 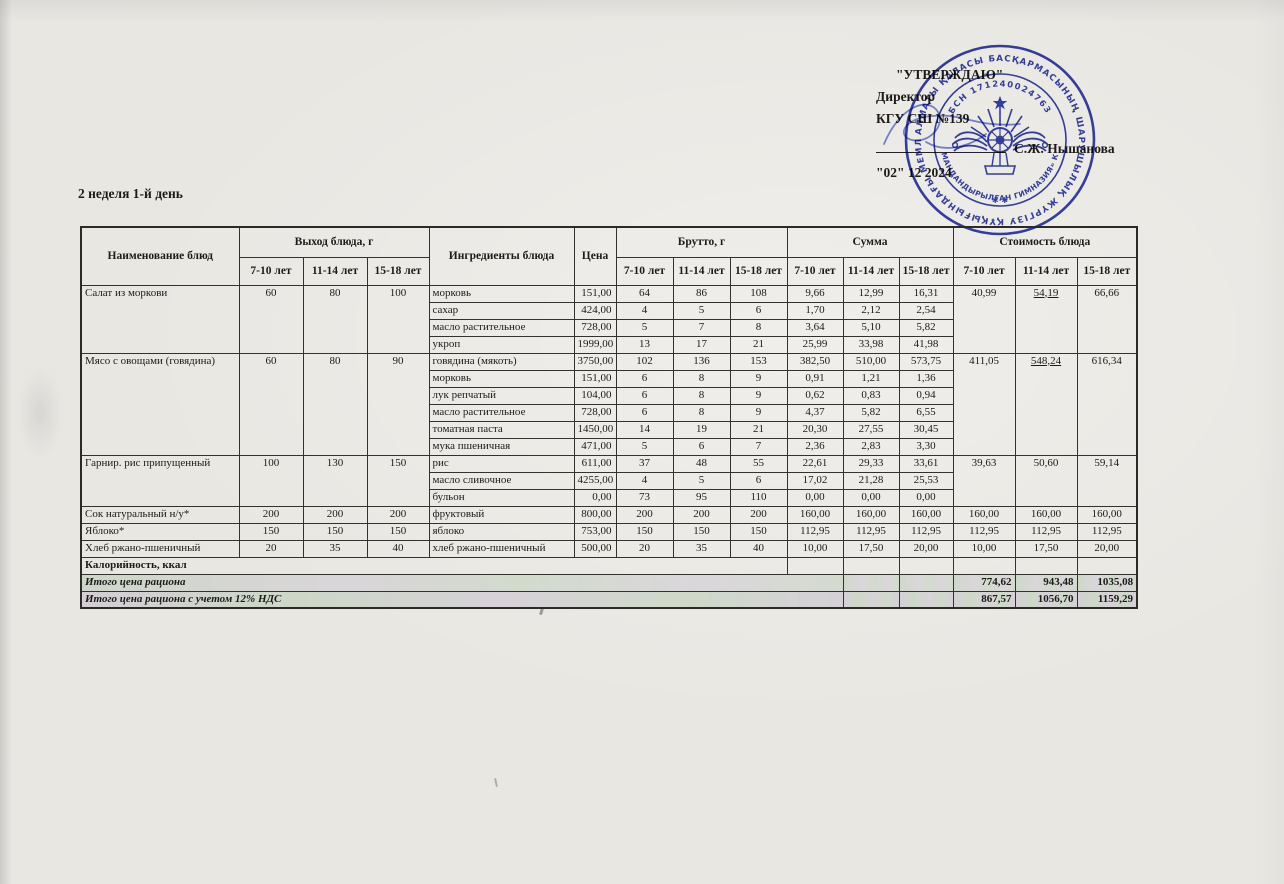 I want to click on dish-cost-cell: 66,66, so click(x=1107, y=319).